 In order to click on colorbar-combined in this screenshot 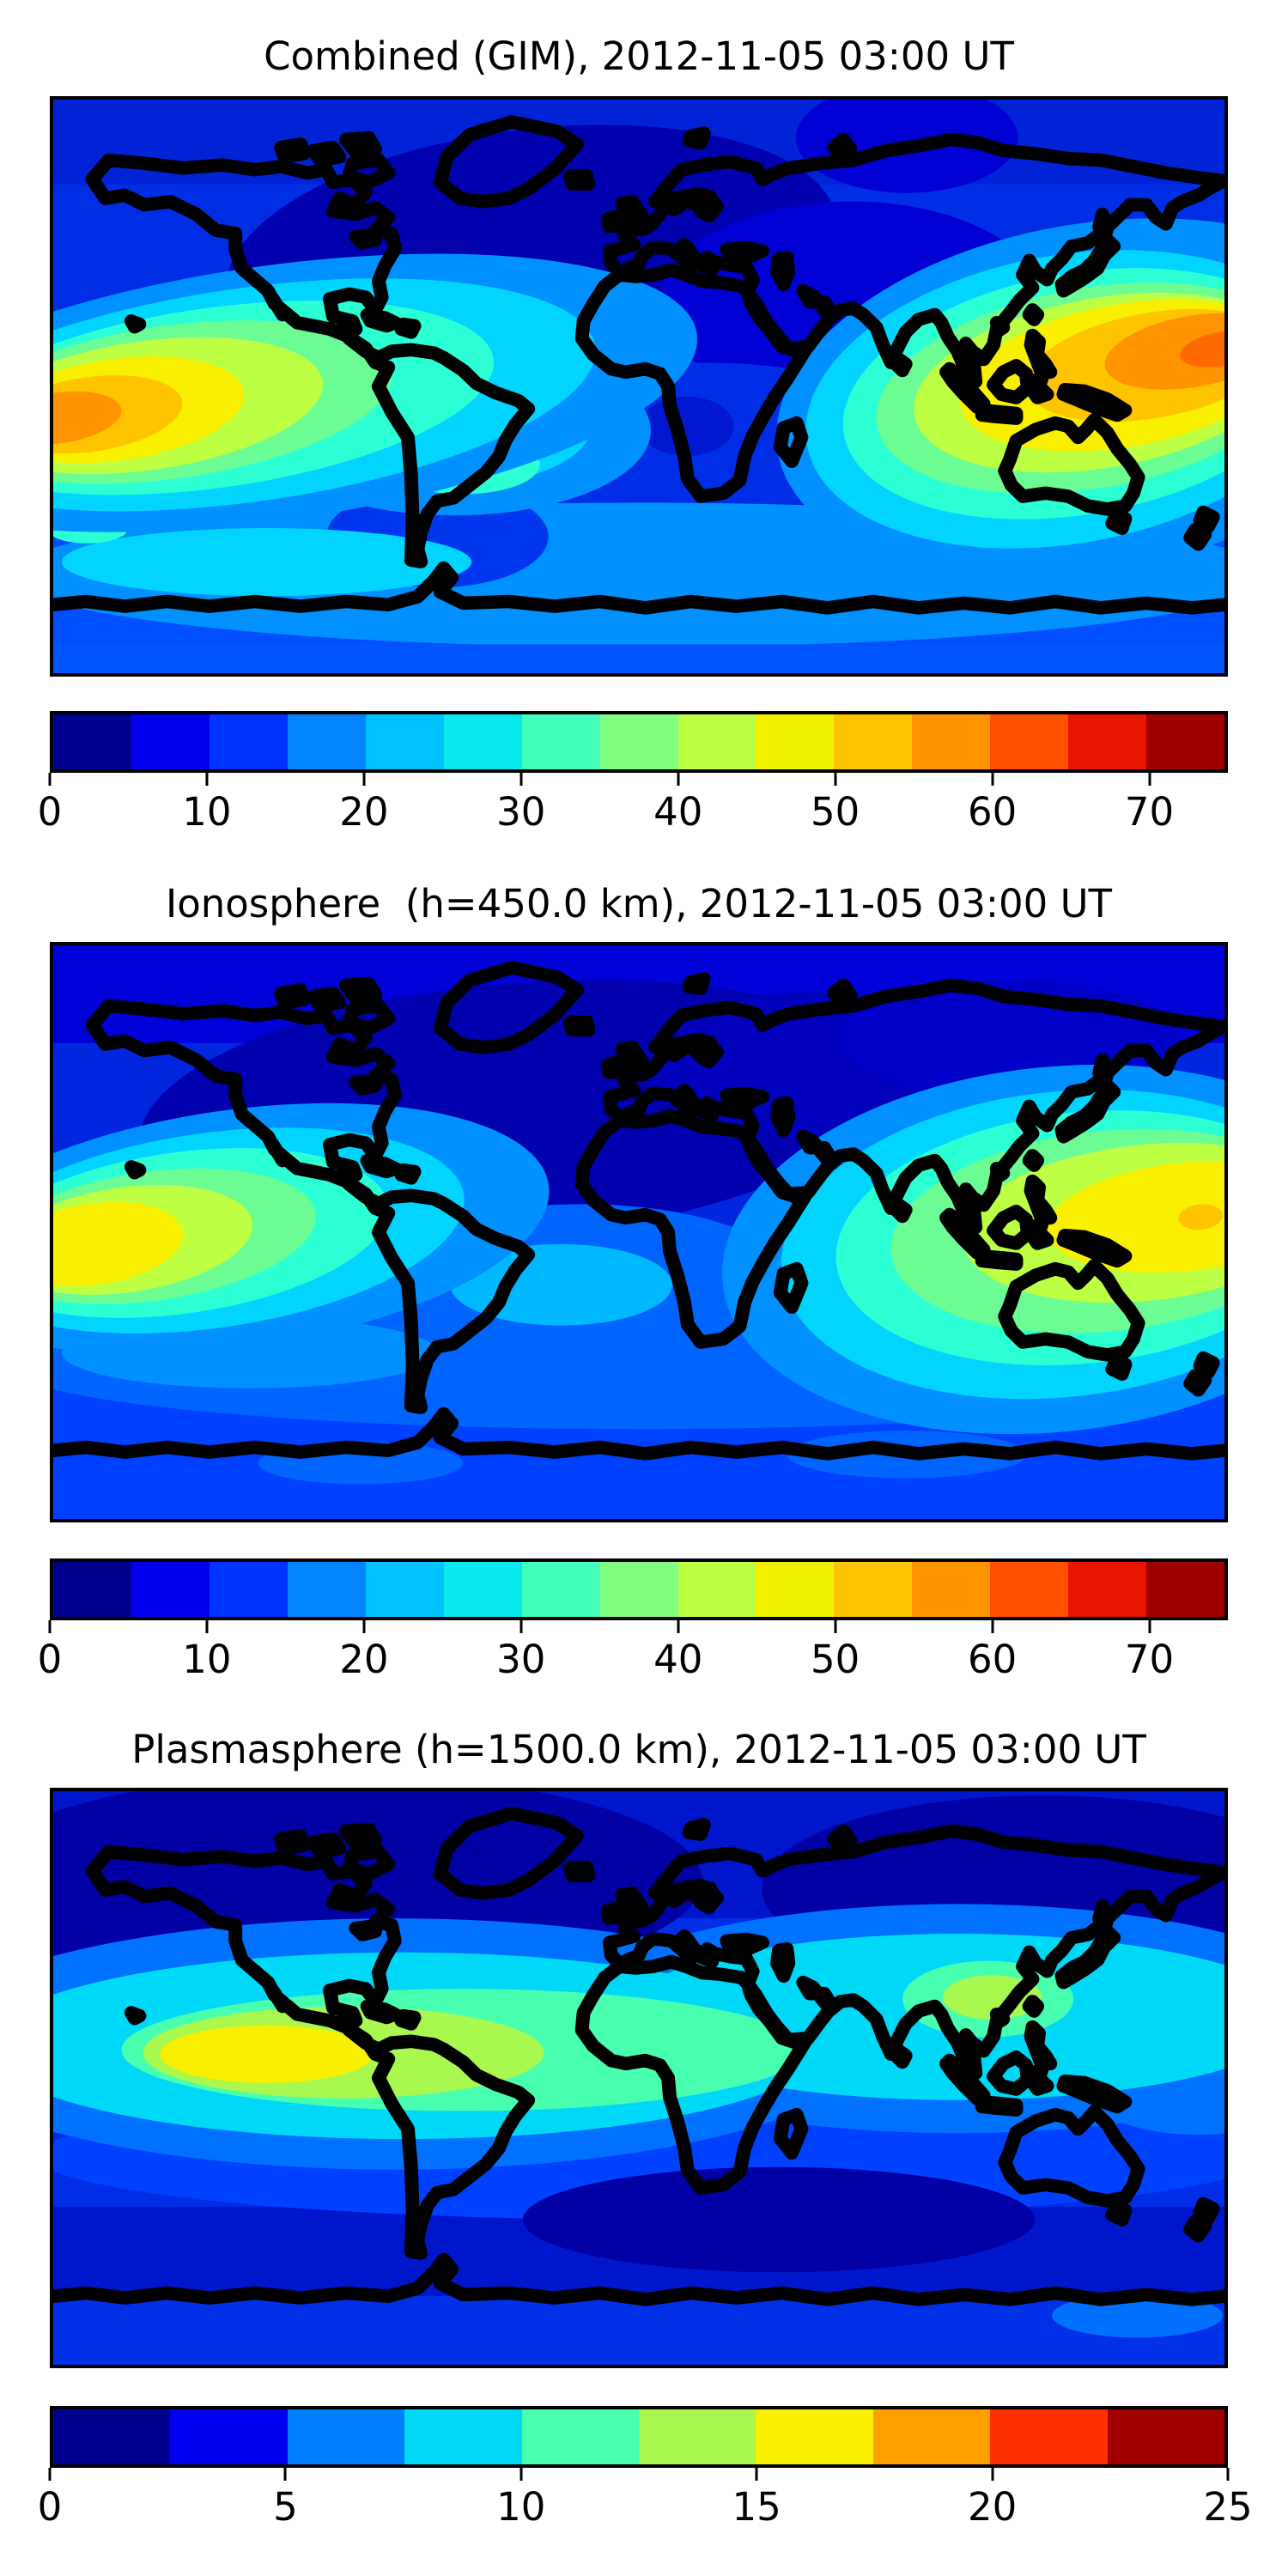, I will do `click(639, 742)`.